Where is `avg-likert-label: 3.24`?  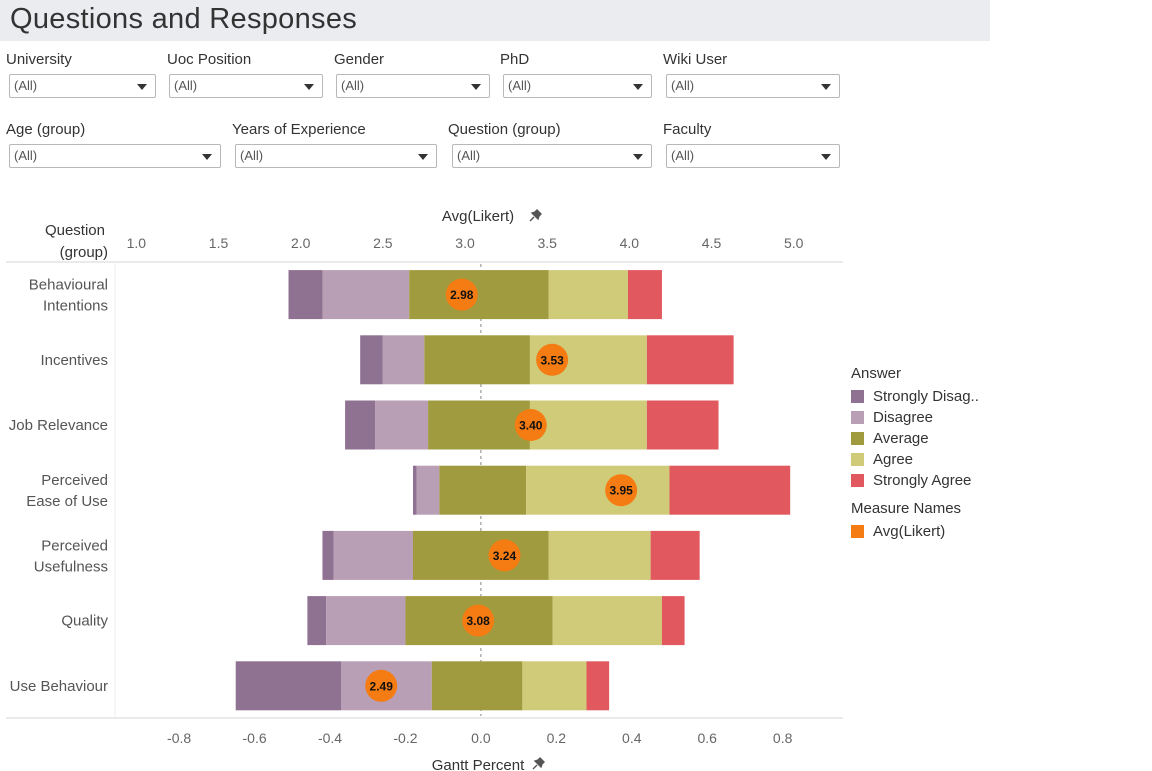 avg-likert-label: 3.24 is located at coordinates (505, 556).